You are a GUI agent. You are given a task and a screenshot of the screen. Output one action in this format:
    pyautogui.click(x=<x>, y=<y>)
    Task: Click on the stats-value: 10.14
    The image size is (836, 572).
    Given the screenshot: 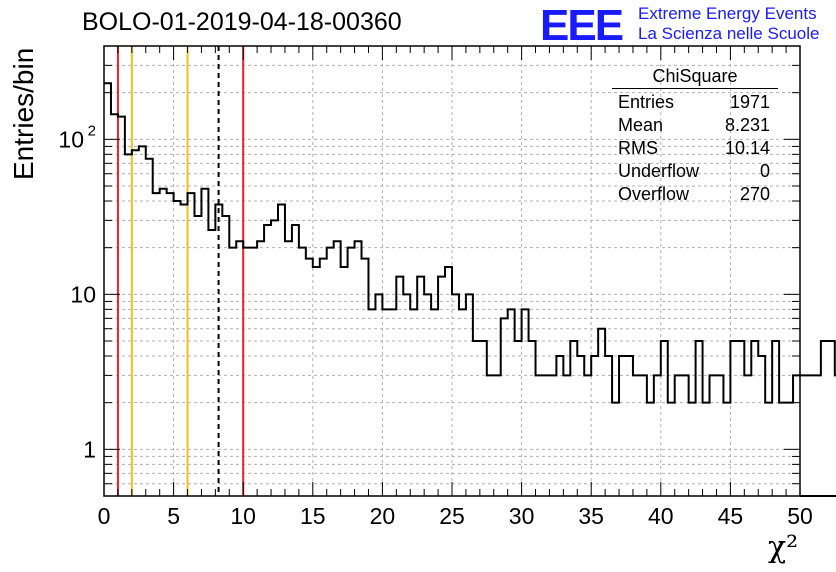 What is the action you would take?
    pyautogui.click(x=747, y=148)
    